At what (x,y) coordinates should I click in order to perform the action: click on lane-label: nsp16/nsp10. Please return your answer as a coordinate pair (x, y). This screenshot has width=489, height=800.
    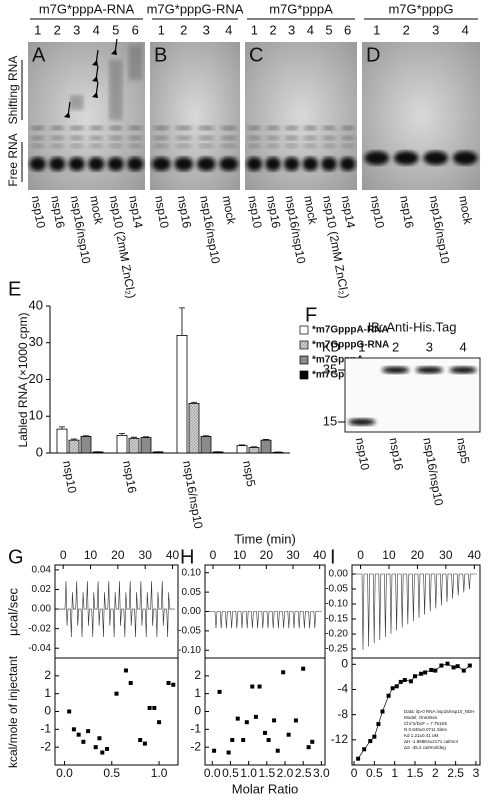
    Looking at the image, I should click on (440, 230).